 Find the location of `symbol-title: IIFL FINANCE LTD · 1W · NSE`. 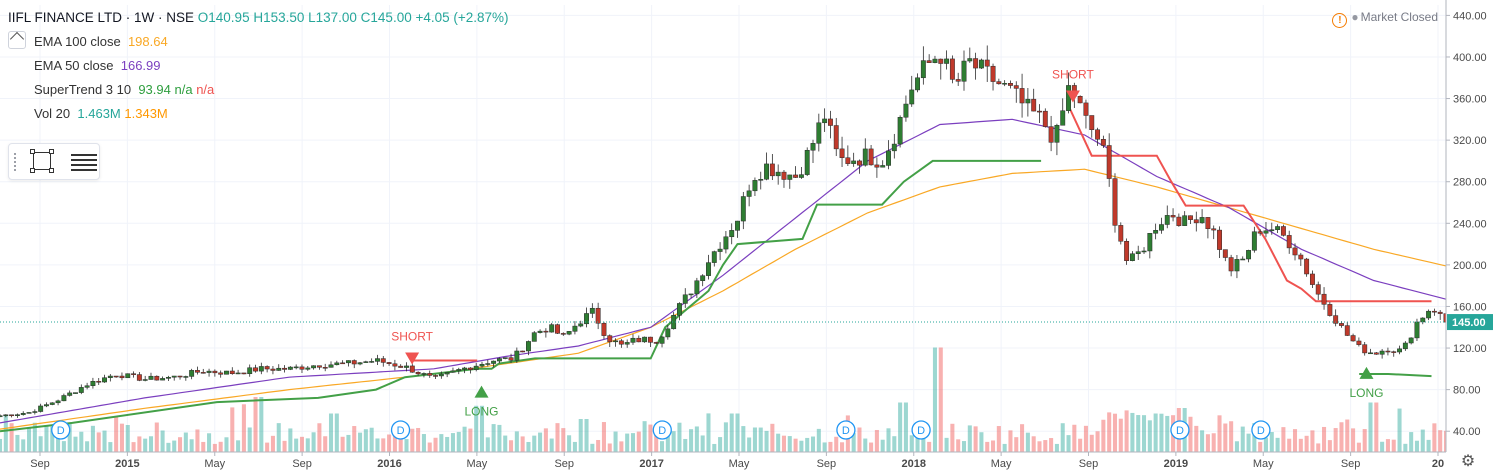

symbol-title: IIFL FINANCE LTD · 1W · NSE is located at coordinates (101, 17).